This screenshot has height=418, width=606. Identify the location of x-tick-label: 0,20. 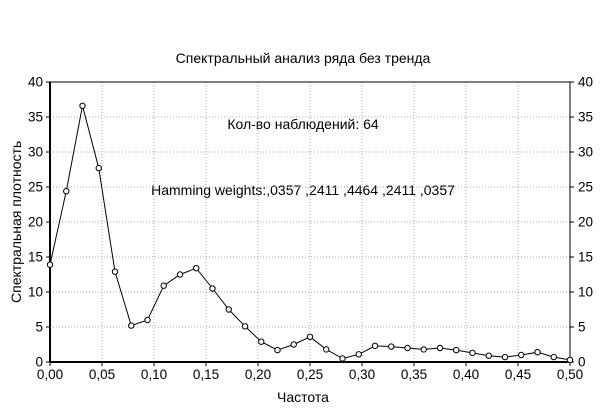
(258, 374).